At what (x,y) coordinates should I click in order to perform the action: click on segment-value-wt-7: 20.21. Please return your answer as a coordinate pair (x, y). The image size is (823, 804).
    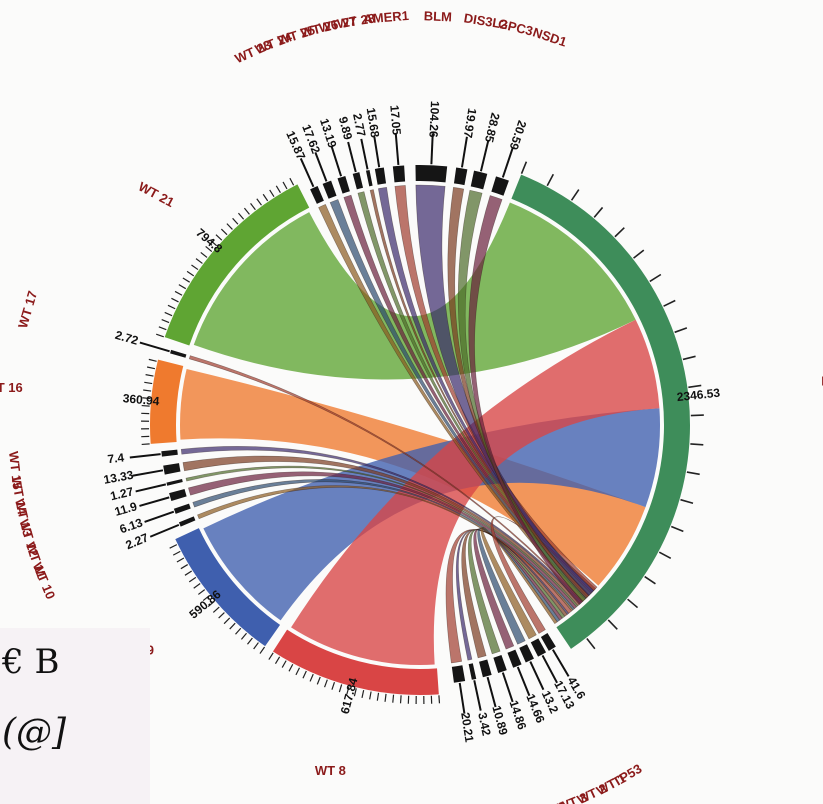
    Looking at the image, I should click on (467, 727).